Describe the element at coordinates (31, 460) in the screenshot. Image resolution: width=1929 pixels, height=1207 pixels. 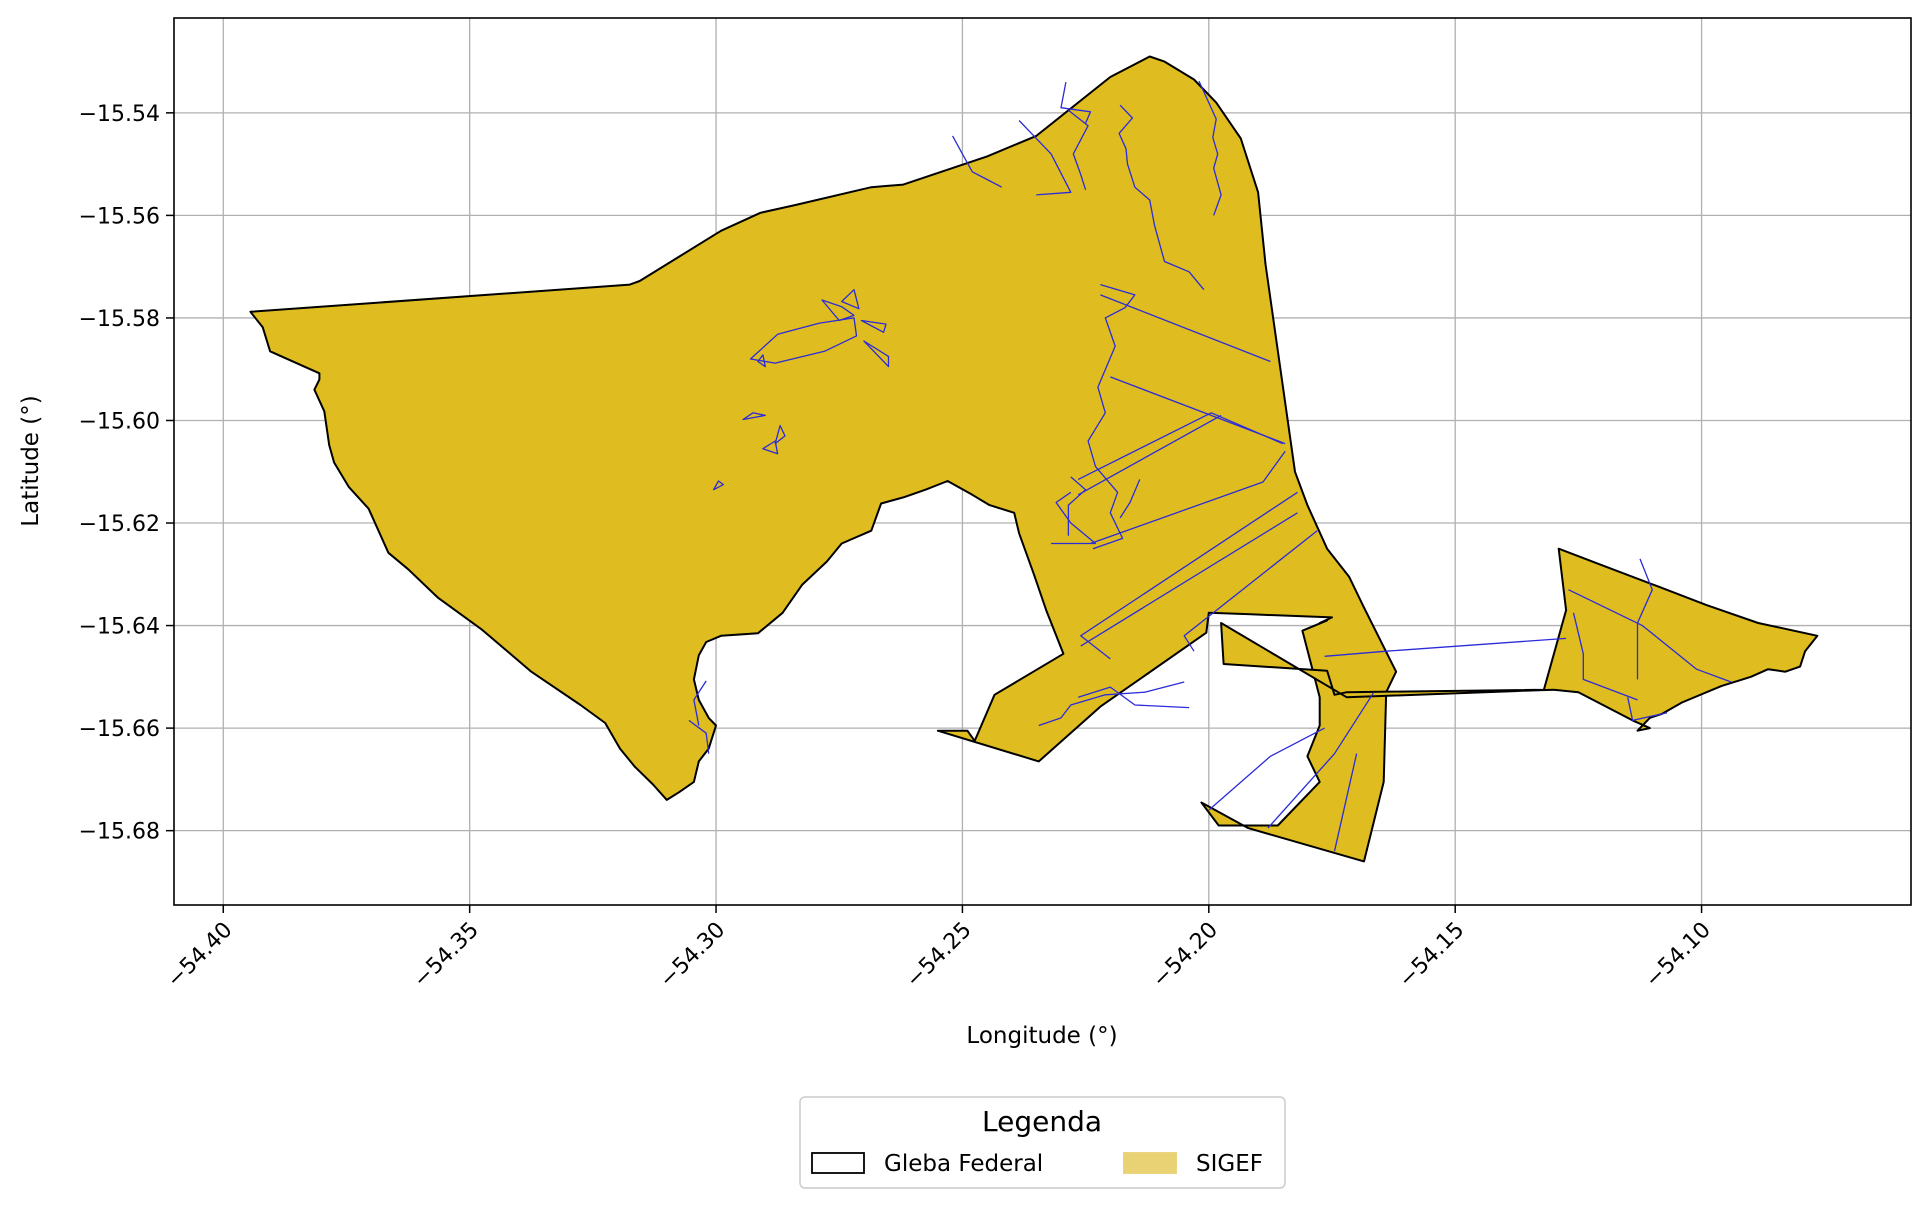
I see `y-axis-label: Latitude (°)` at that location.